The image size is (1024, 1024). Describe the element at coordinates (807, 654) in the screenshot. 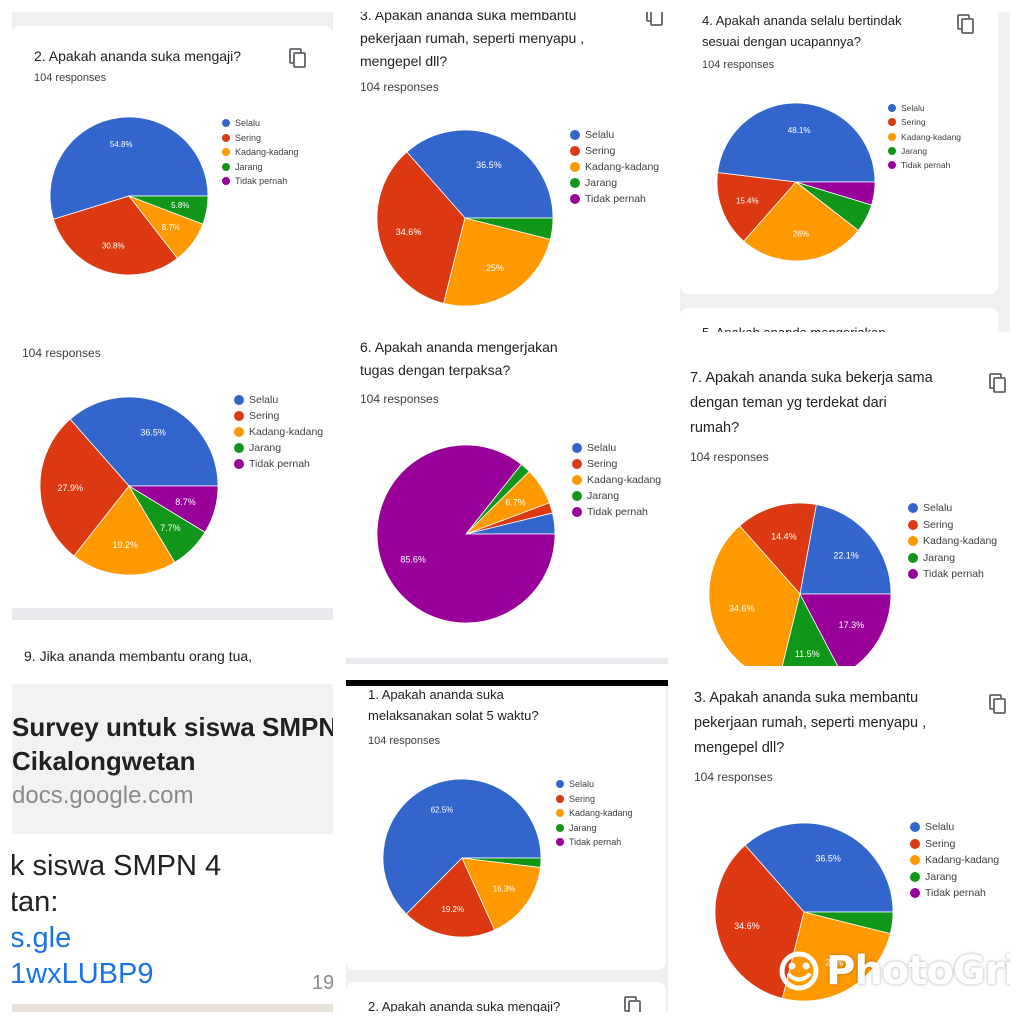

I see `pie-slice-label: 11.5%` at that location.